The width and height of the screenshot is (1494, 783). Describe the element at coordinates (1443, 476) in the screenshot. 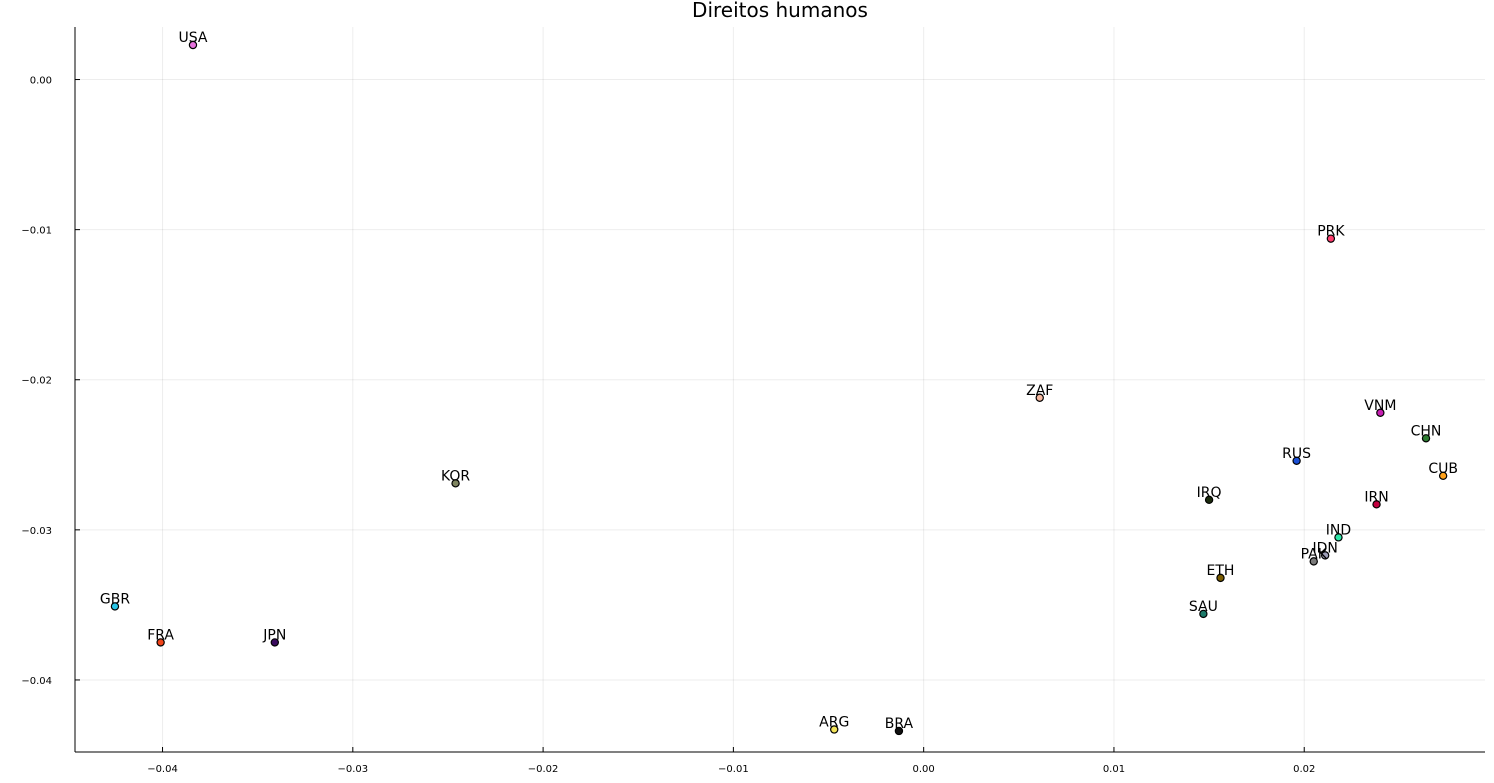

I see `data-point-cub` at that location.